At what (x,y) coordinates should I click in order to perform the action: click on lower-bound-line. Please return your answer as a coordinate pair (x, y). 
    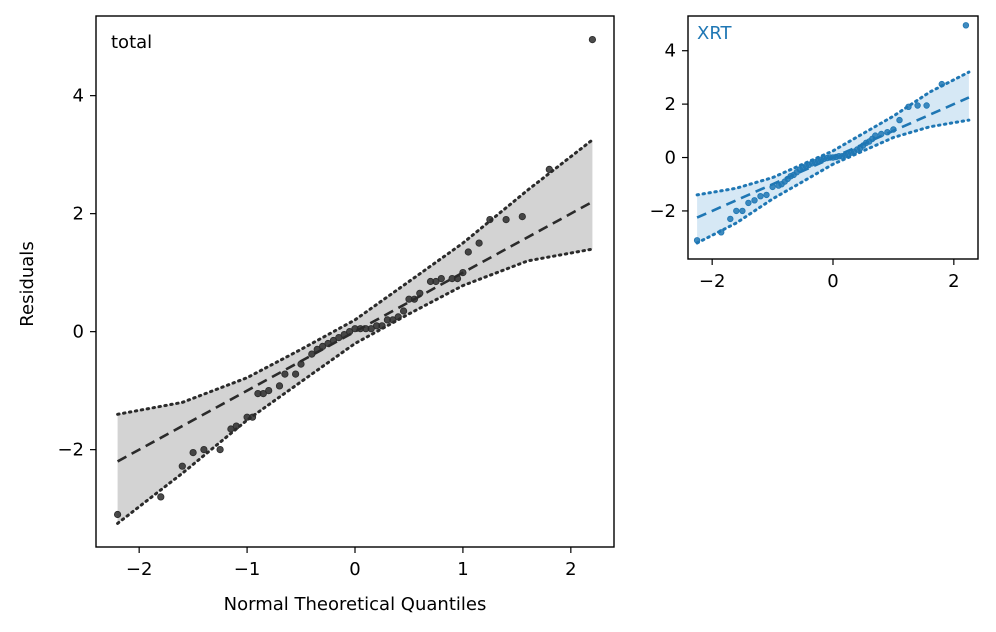
    Looking at the image, I should click on (833, 181).